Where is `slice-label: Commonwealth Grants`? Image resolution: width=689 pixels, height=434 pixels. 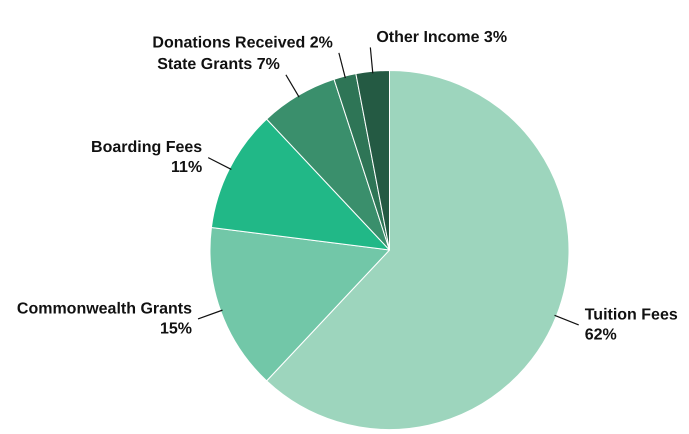
slice-label: Commonwealth Grants is located at coordinates (104, 309).